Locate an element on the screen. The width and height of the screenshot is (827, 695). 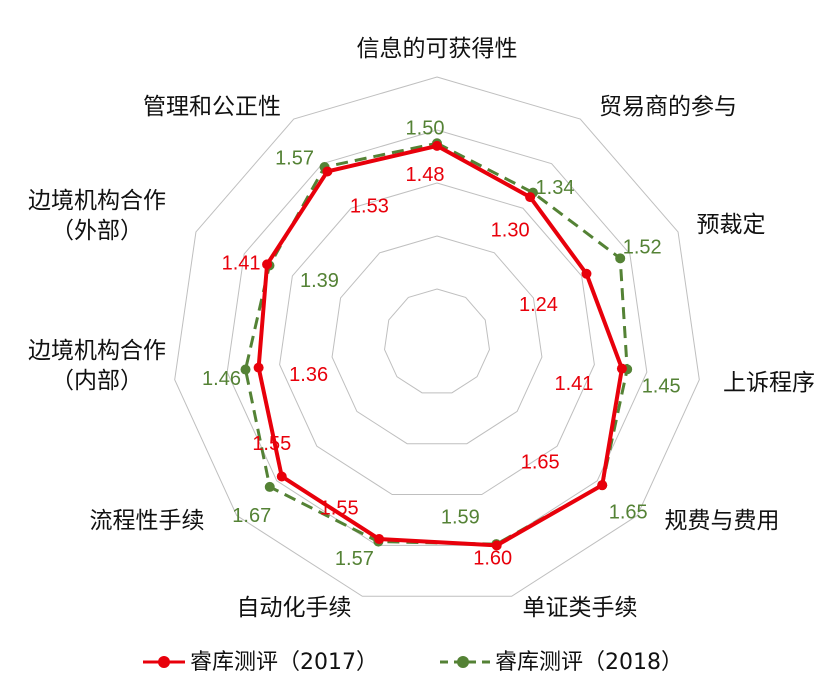
data-label-2017-5: 1.65 is located at coordinates (540, 462).